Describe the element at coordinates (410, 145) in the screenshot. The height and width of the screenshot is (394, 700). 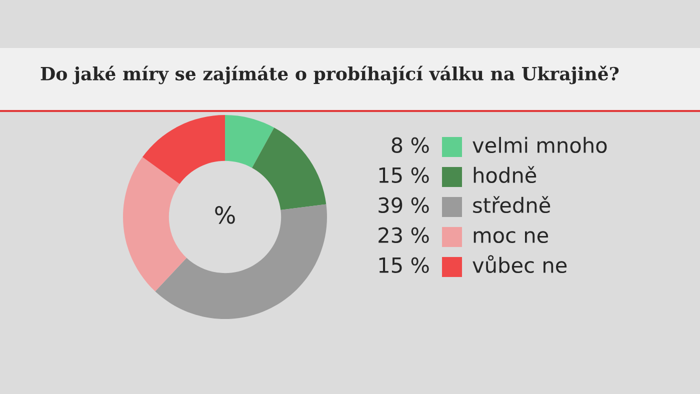
I see `data-label: 8 %` at that location.